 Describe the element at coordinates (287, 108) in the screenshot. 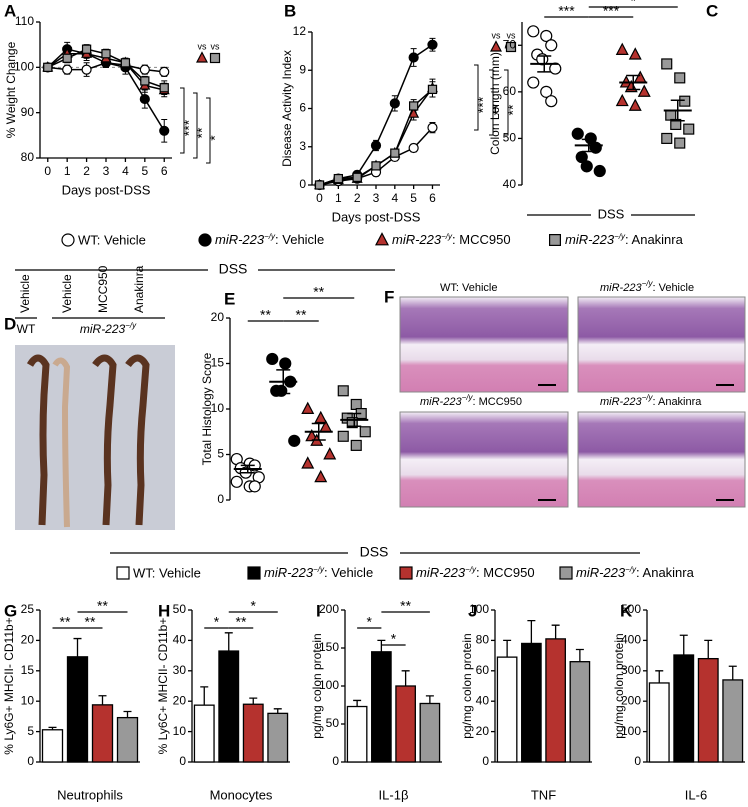

I see `y-axis-label: Disease Activity Index` at that location.